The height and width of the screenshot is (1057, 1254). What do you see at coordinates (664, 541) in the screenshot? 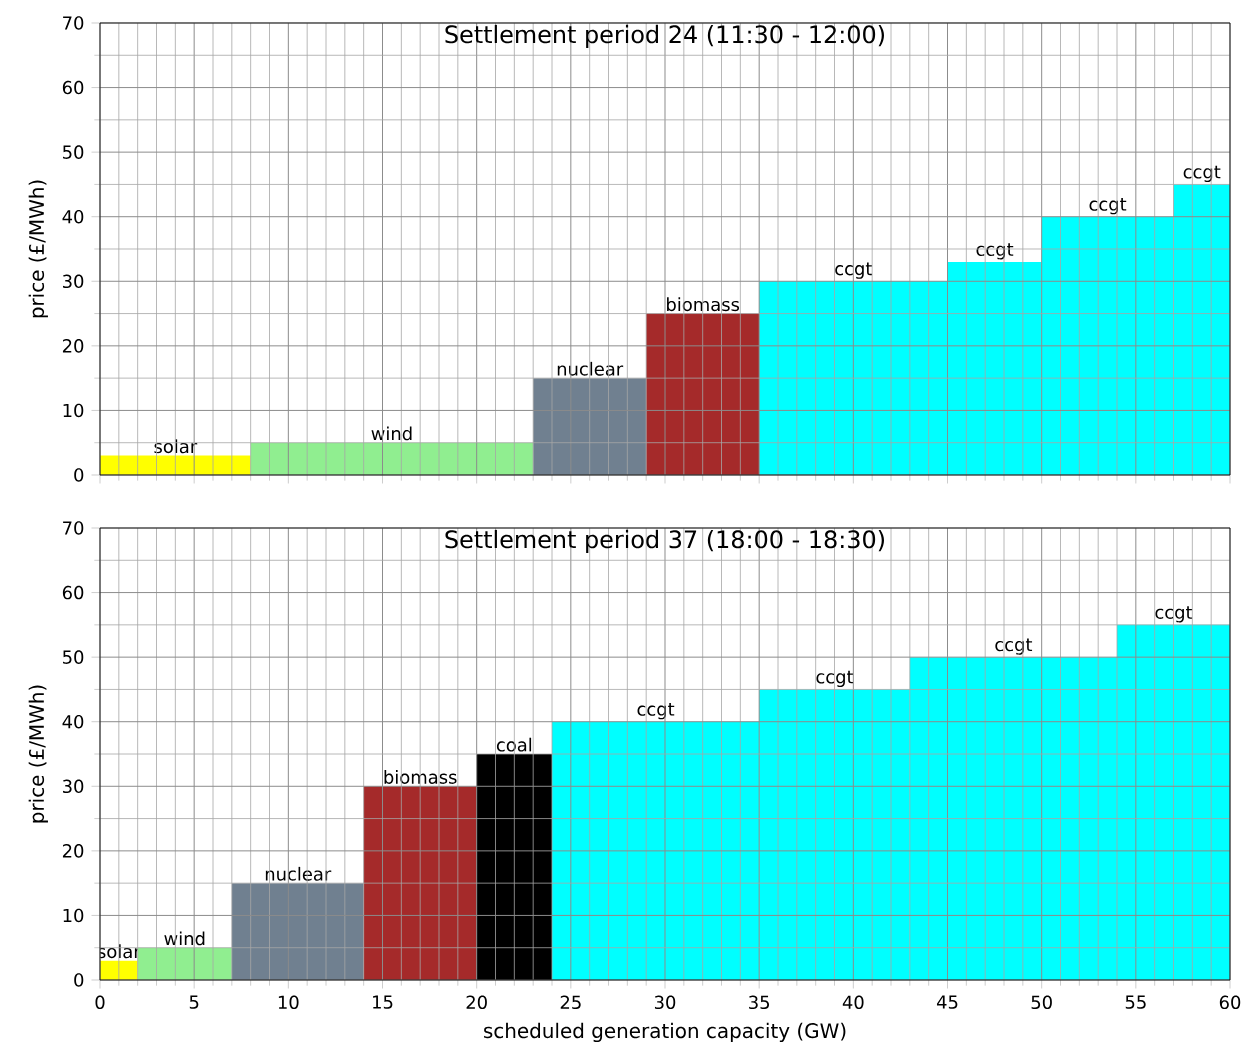
I see `chart-title: Settlement period 37 (18:00 - 18:30)` at bounding box center [664, 541].